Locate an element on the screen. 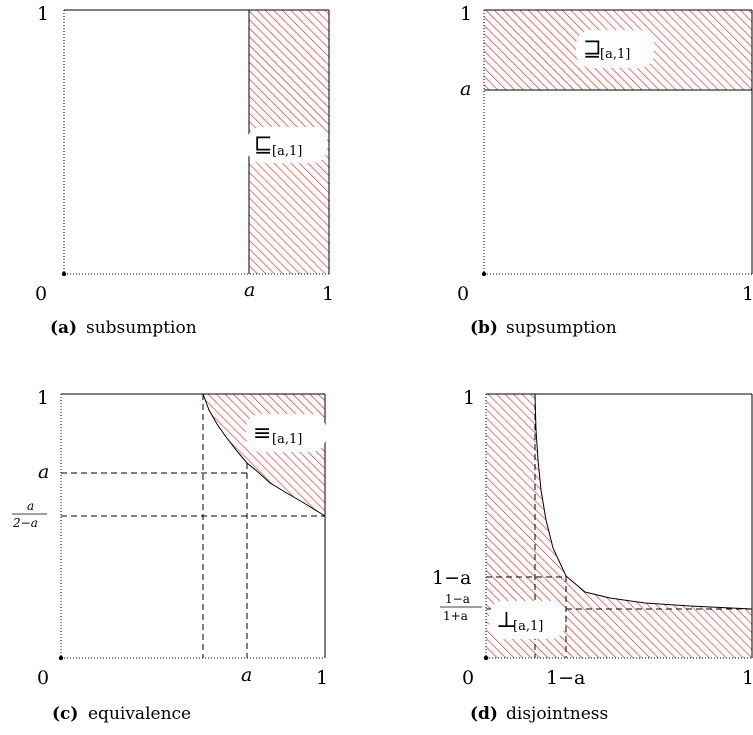 The width and height of the screenshot is (753, 735). panel-a-caption-text: subsumption is located at coordinates (141, 328).